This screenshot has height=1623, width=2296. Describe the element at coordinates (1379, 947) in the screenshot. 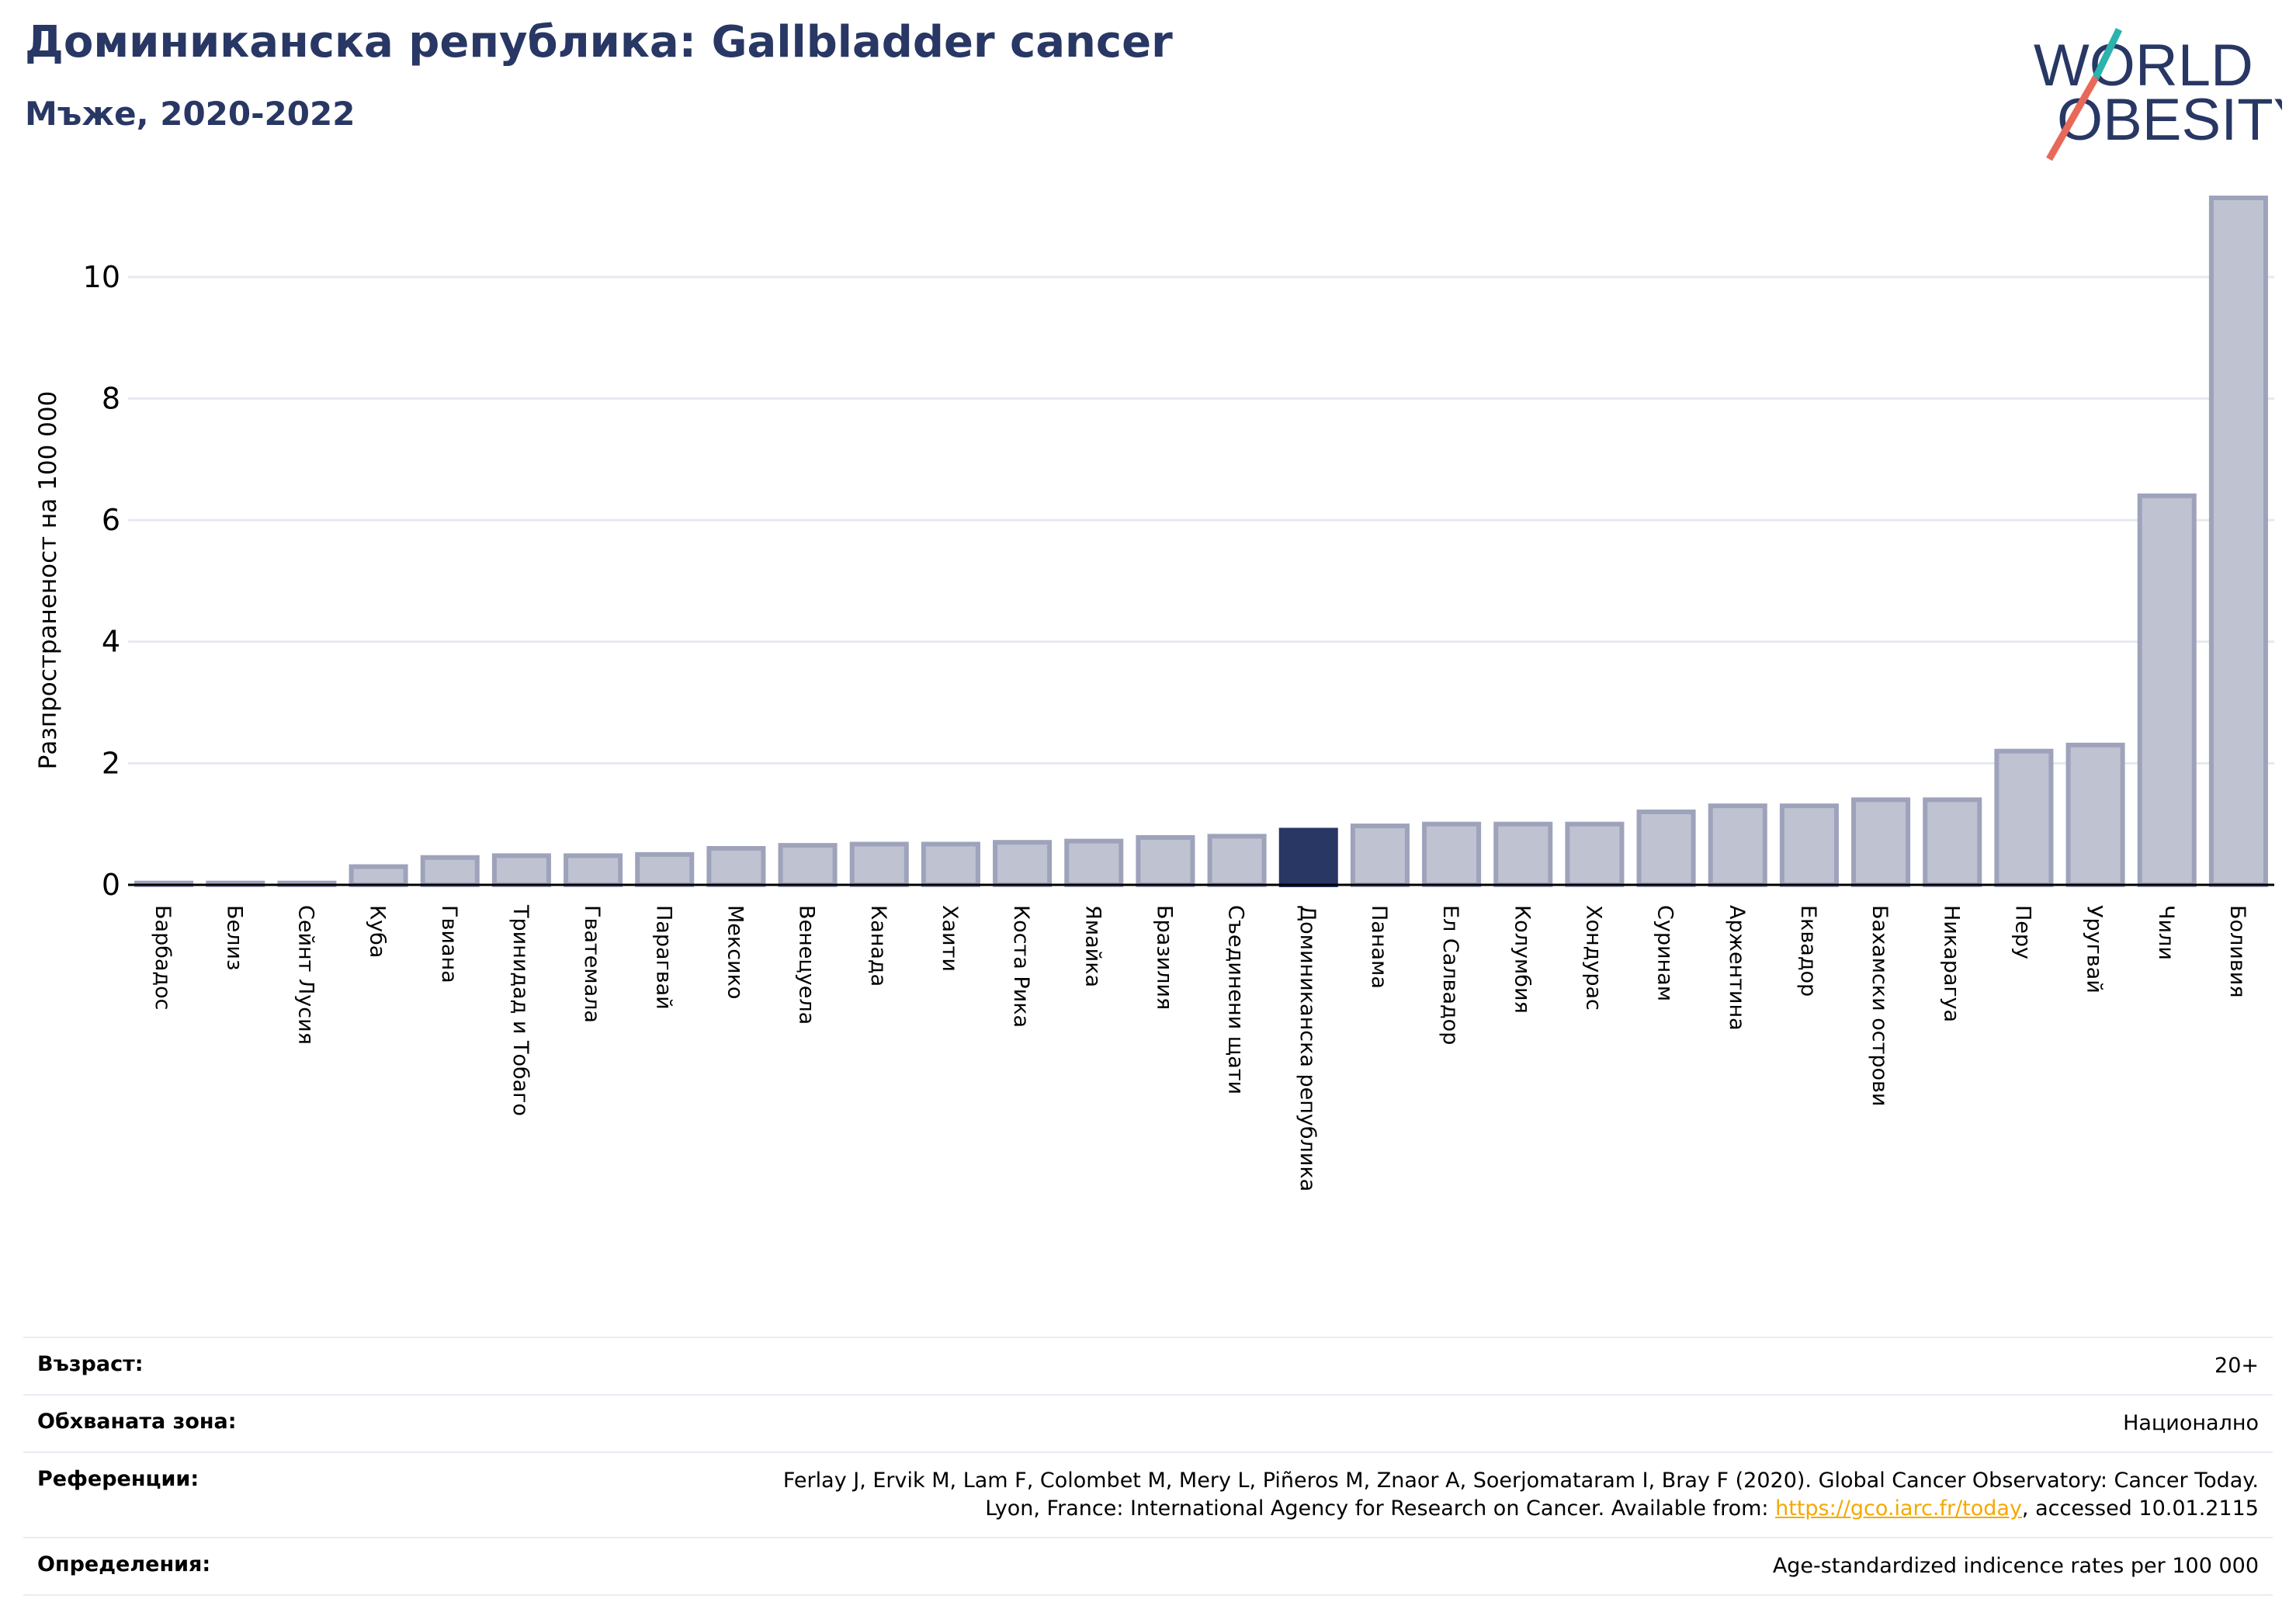

I see `x-tick-label: Панама` at that location.